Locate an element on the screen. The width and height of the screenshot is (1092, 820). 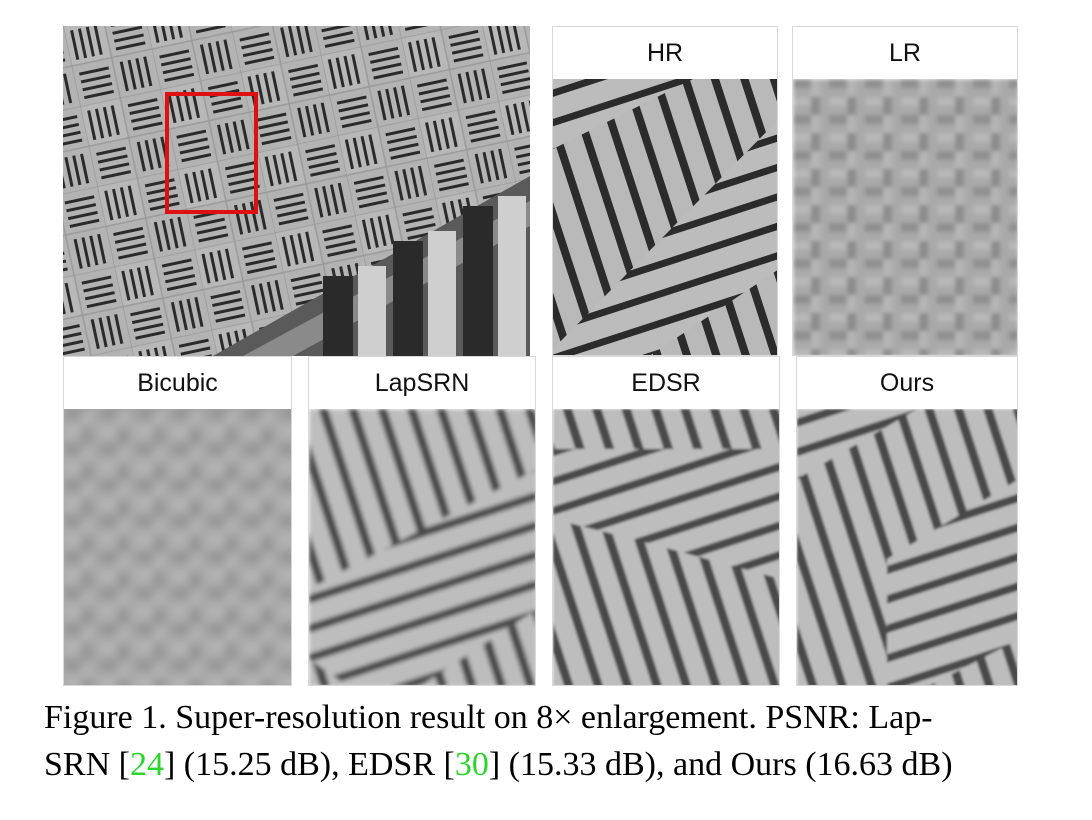
caption-line-2-b: ] (15.25 dB), EDSR [ is located at coordinates (309, 764).